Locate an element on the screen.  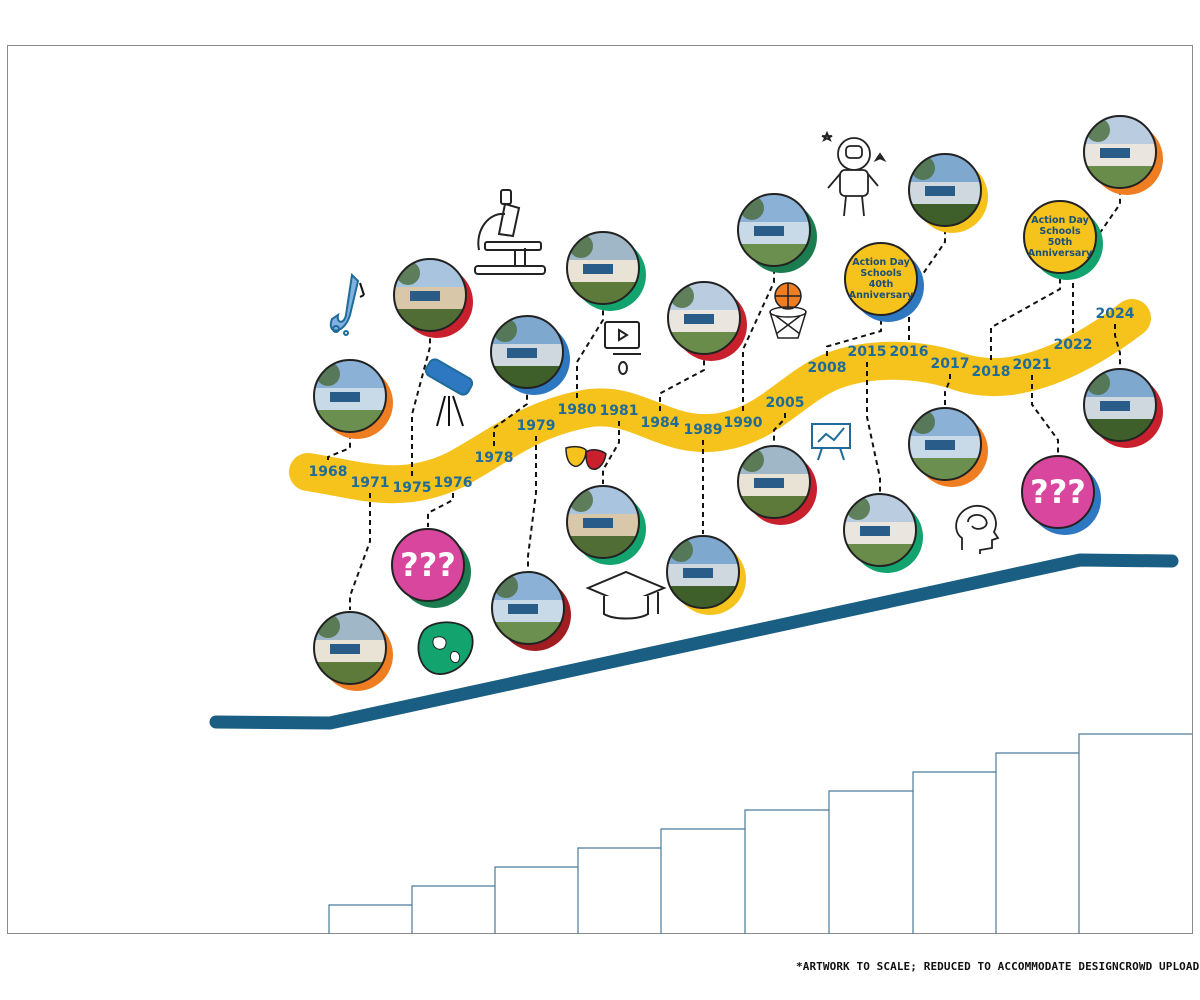
timeline-circle-2015 is located at coordinates (883, 533).